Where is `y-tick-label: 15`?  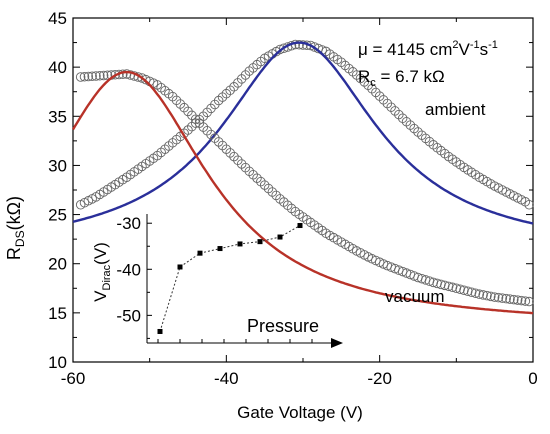
y-tick-label: 15 is located at coordinates (57, 313).